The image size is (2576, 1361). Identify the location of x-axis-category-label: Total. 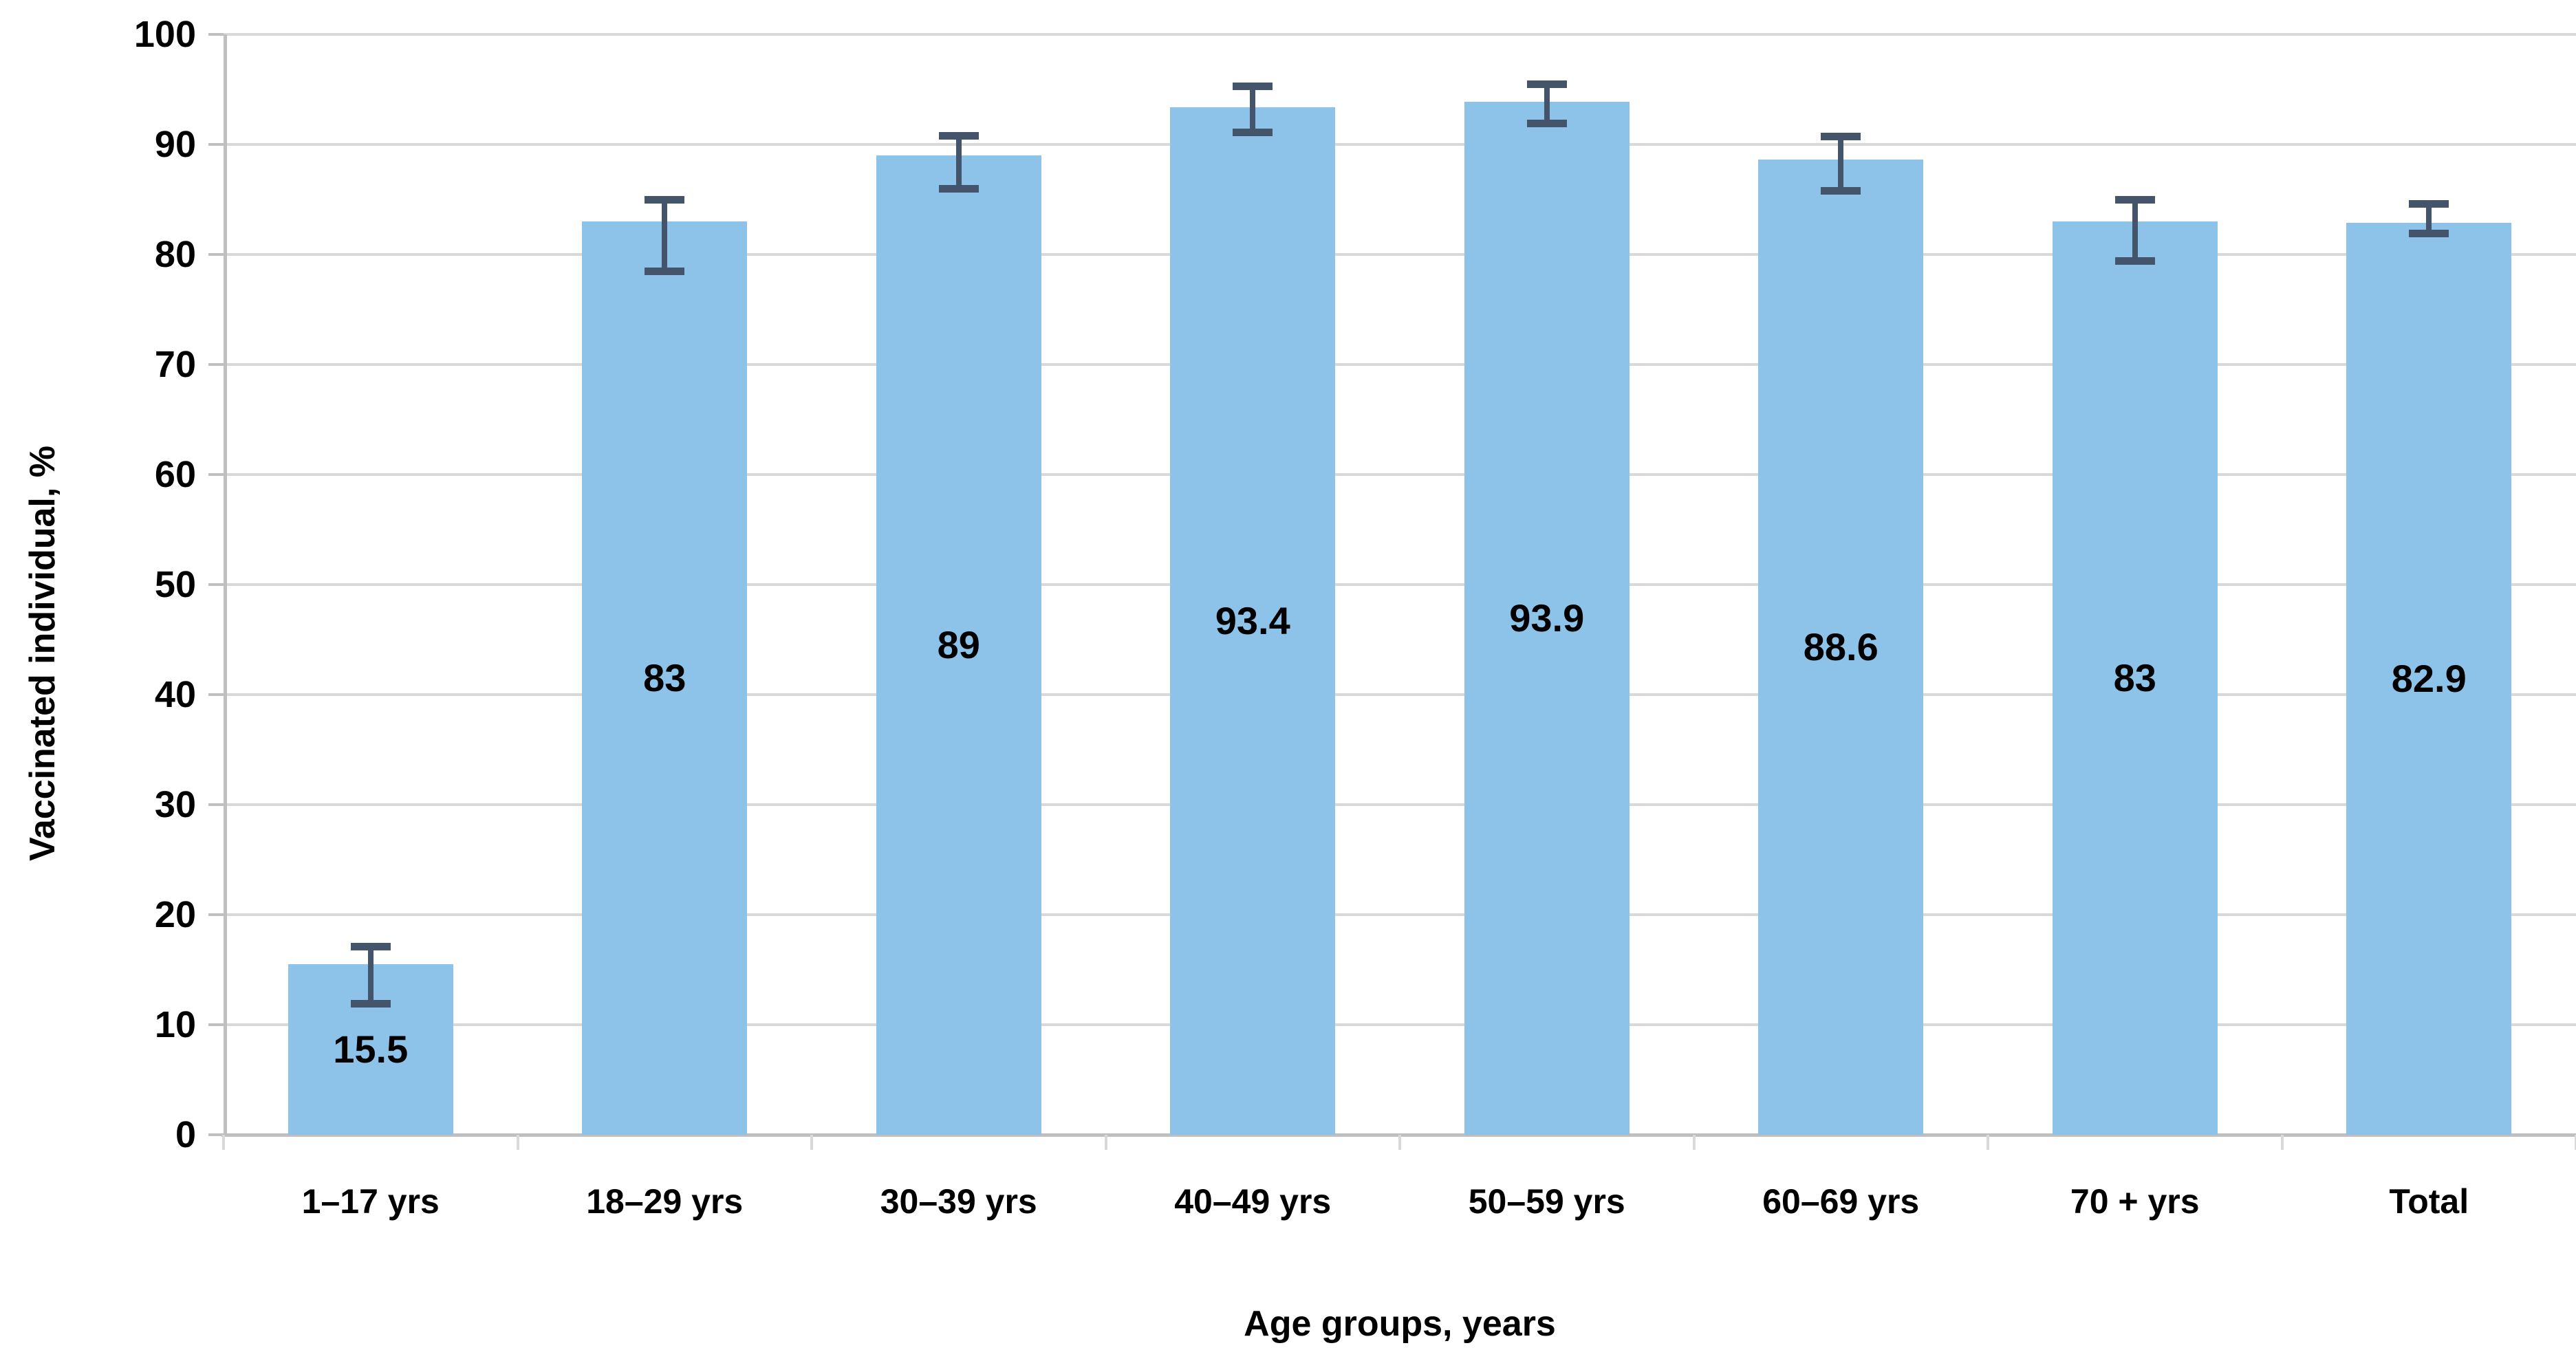
(2429, 1202).